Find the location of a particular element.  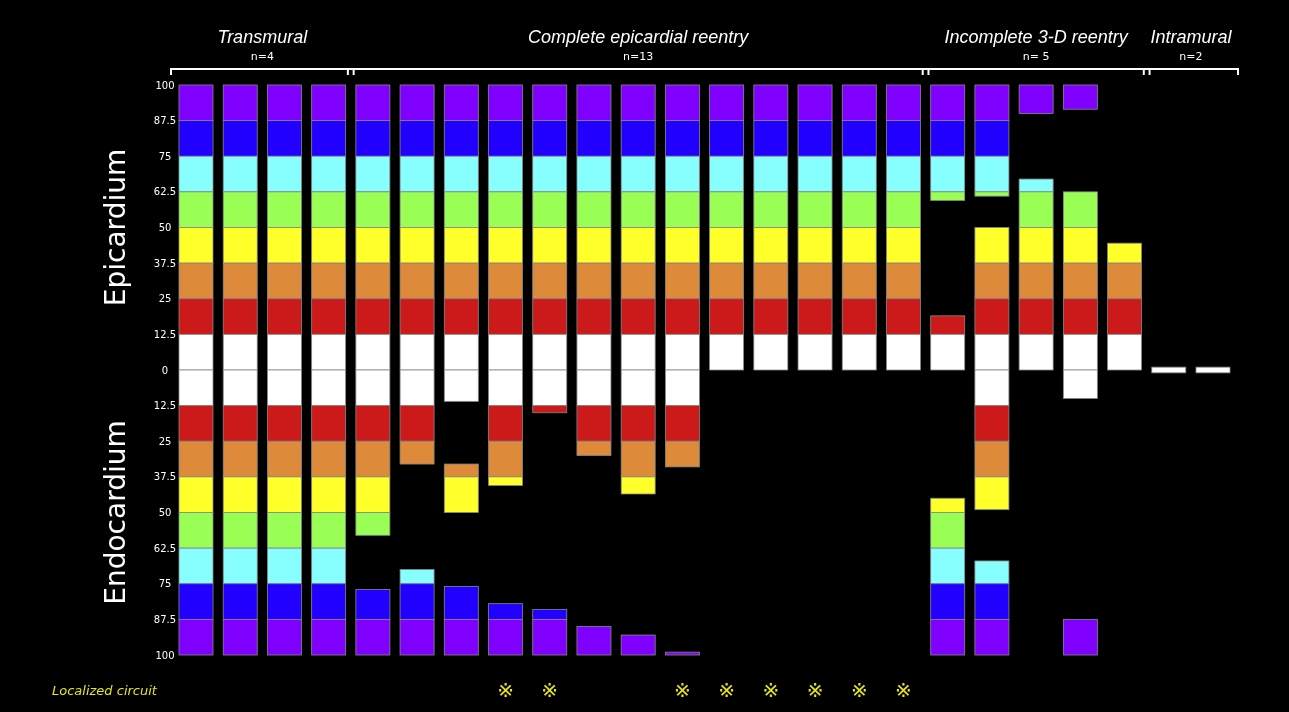

text: Intramural is located at coordinates (1191, 37).